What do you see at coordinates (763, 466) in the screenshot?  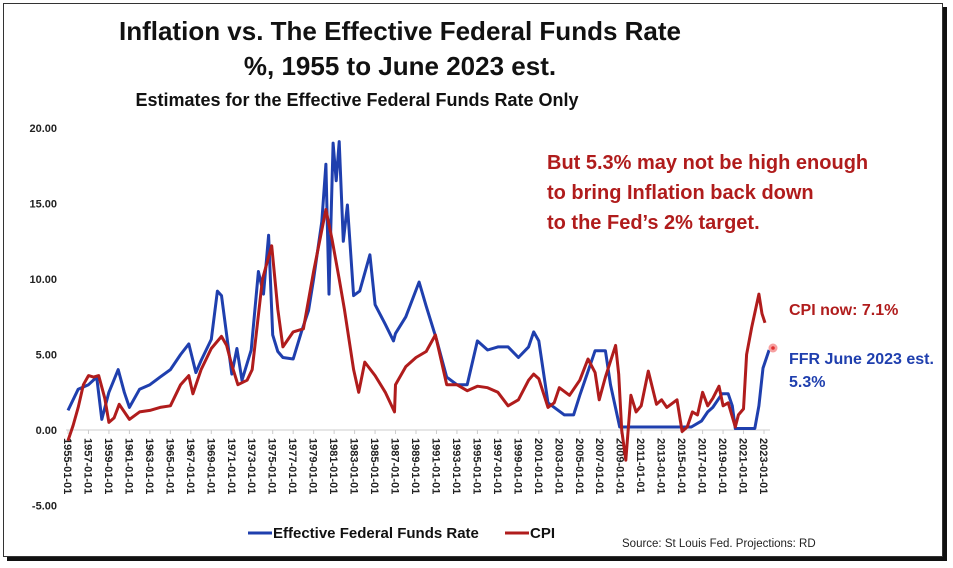 I see `x-tick-label: 2023-01-01` at bounding box center [763, 466].